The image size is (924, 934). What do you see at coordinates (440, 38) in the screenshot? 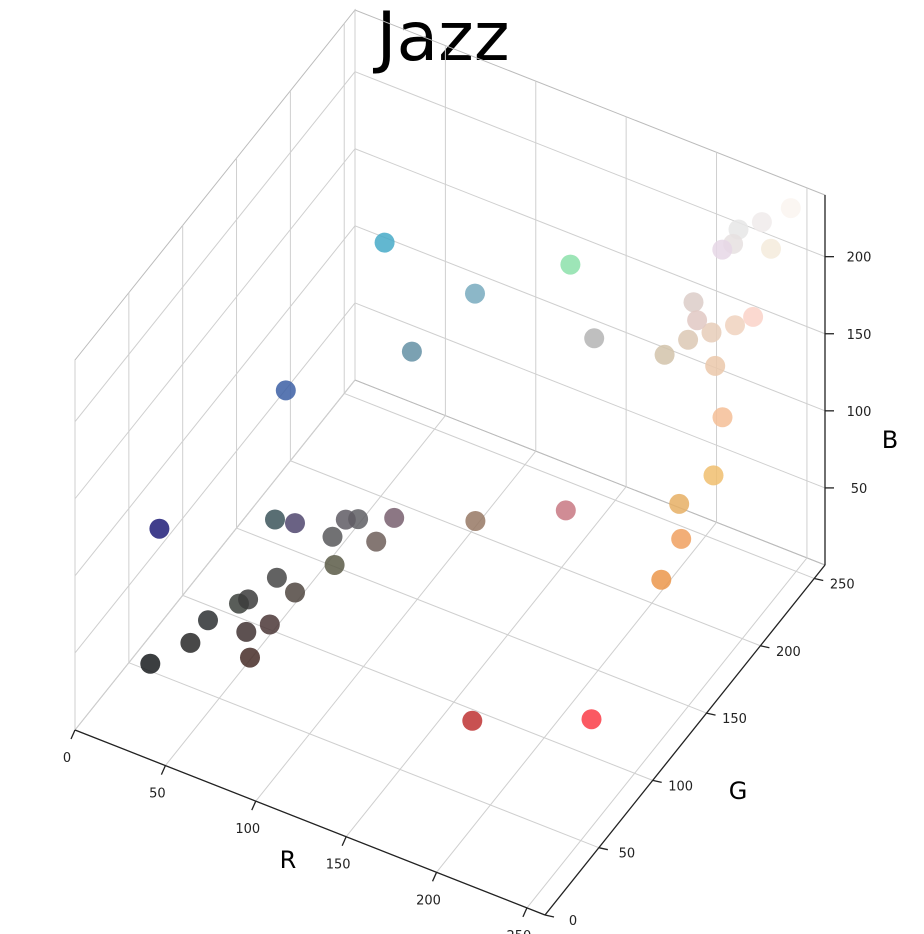
I see `chart-title: Jazz` at bounding box center [440, 38].